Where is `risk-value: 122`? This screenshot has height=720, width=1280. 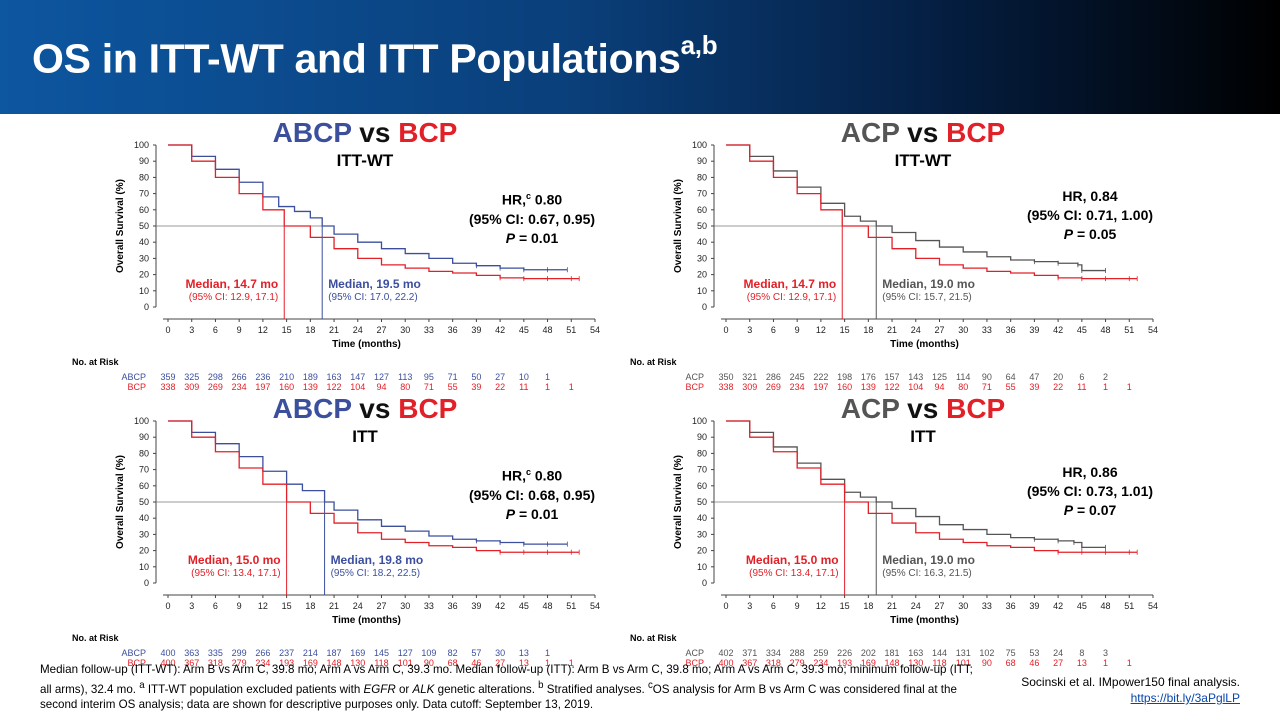
risk-value: 122 is located at coordinates (334, 387).